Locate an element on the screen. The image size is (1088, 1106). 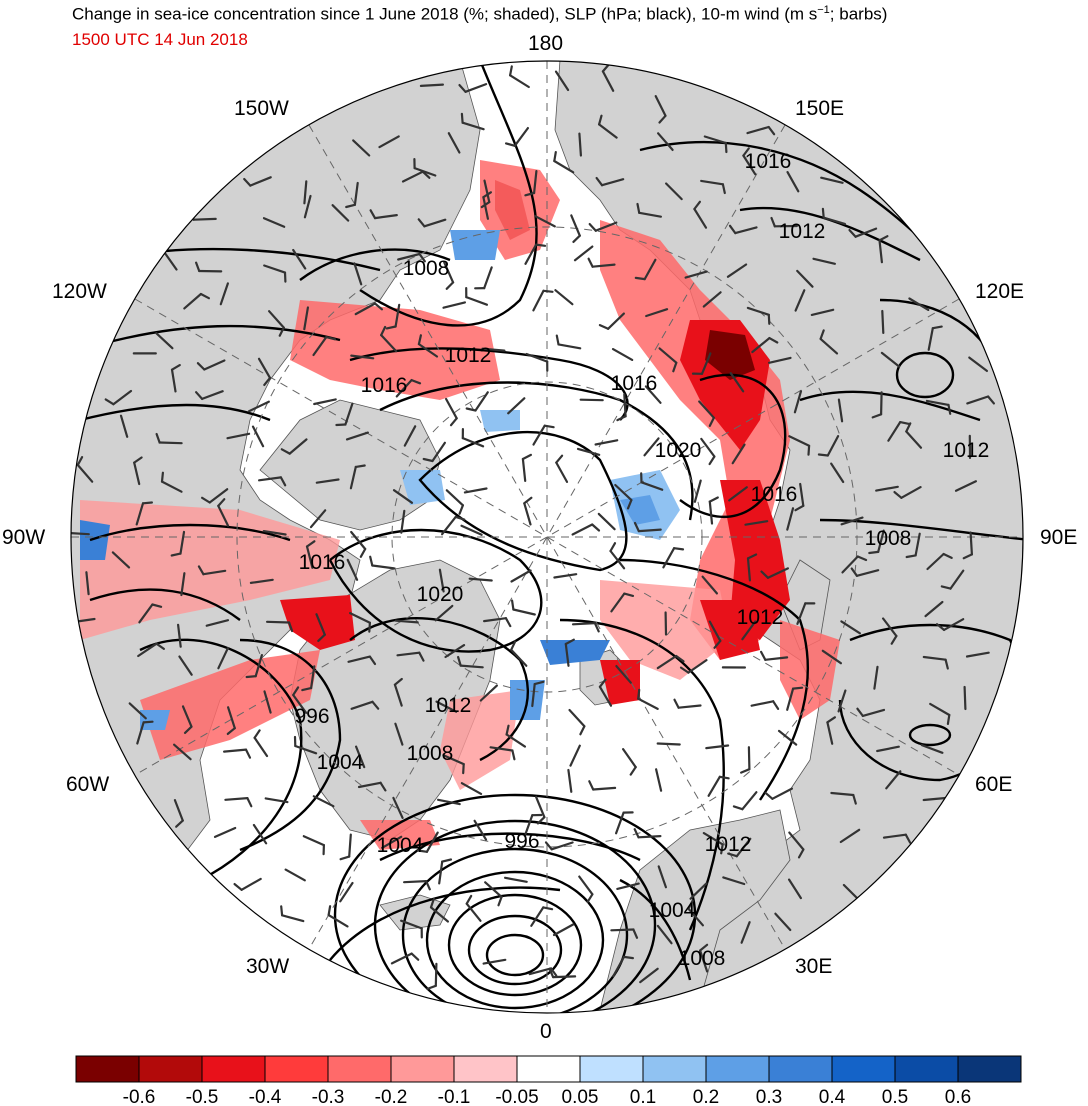
colorbar-tick-label: -0.1 is located at coordinates (454, 1096).